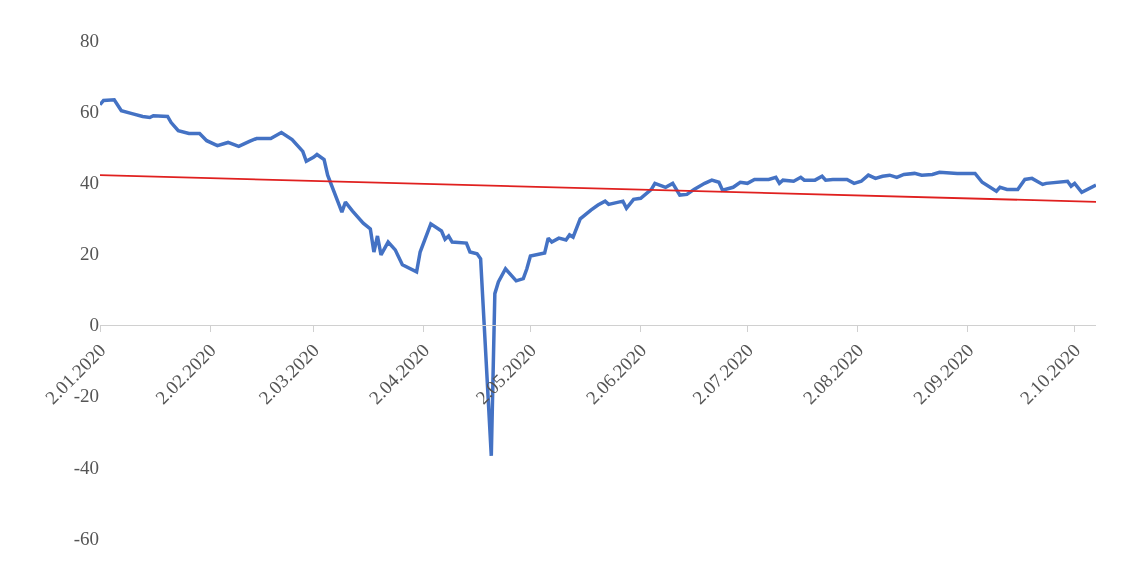 Image resolution: width=1131 pixels, height=561 pixels. Describe the element at coordinates (86, 538) in the screenshot. I see `y-tick-label: -60` at that location.